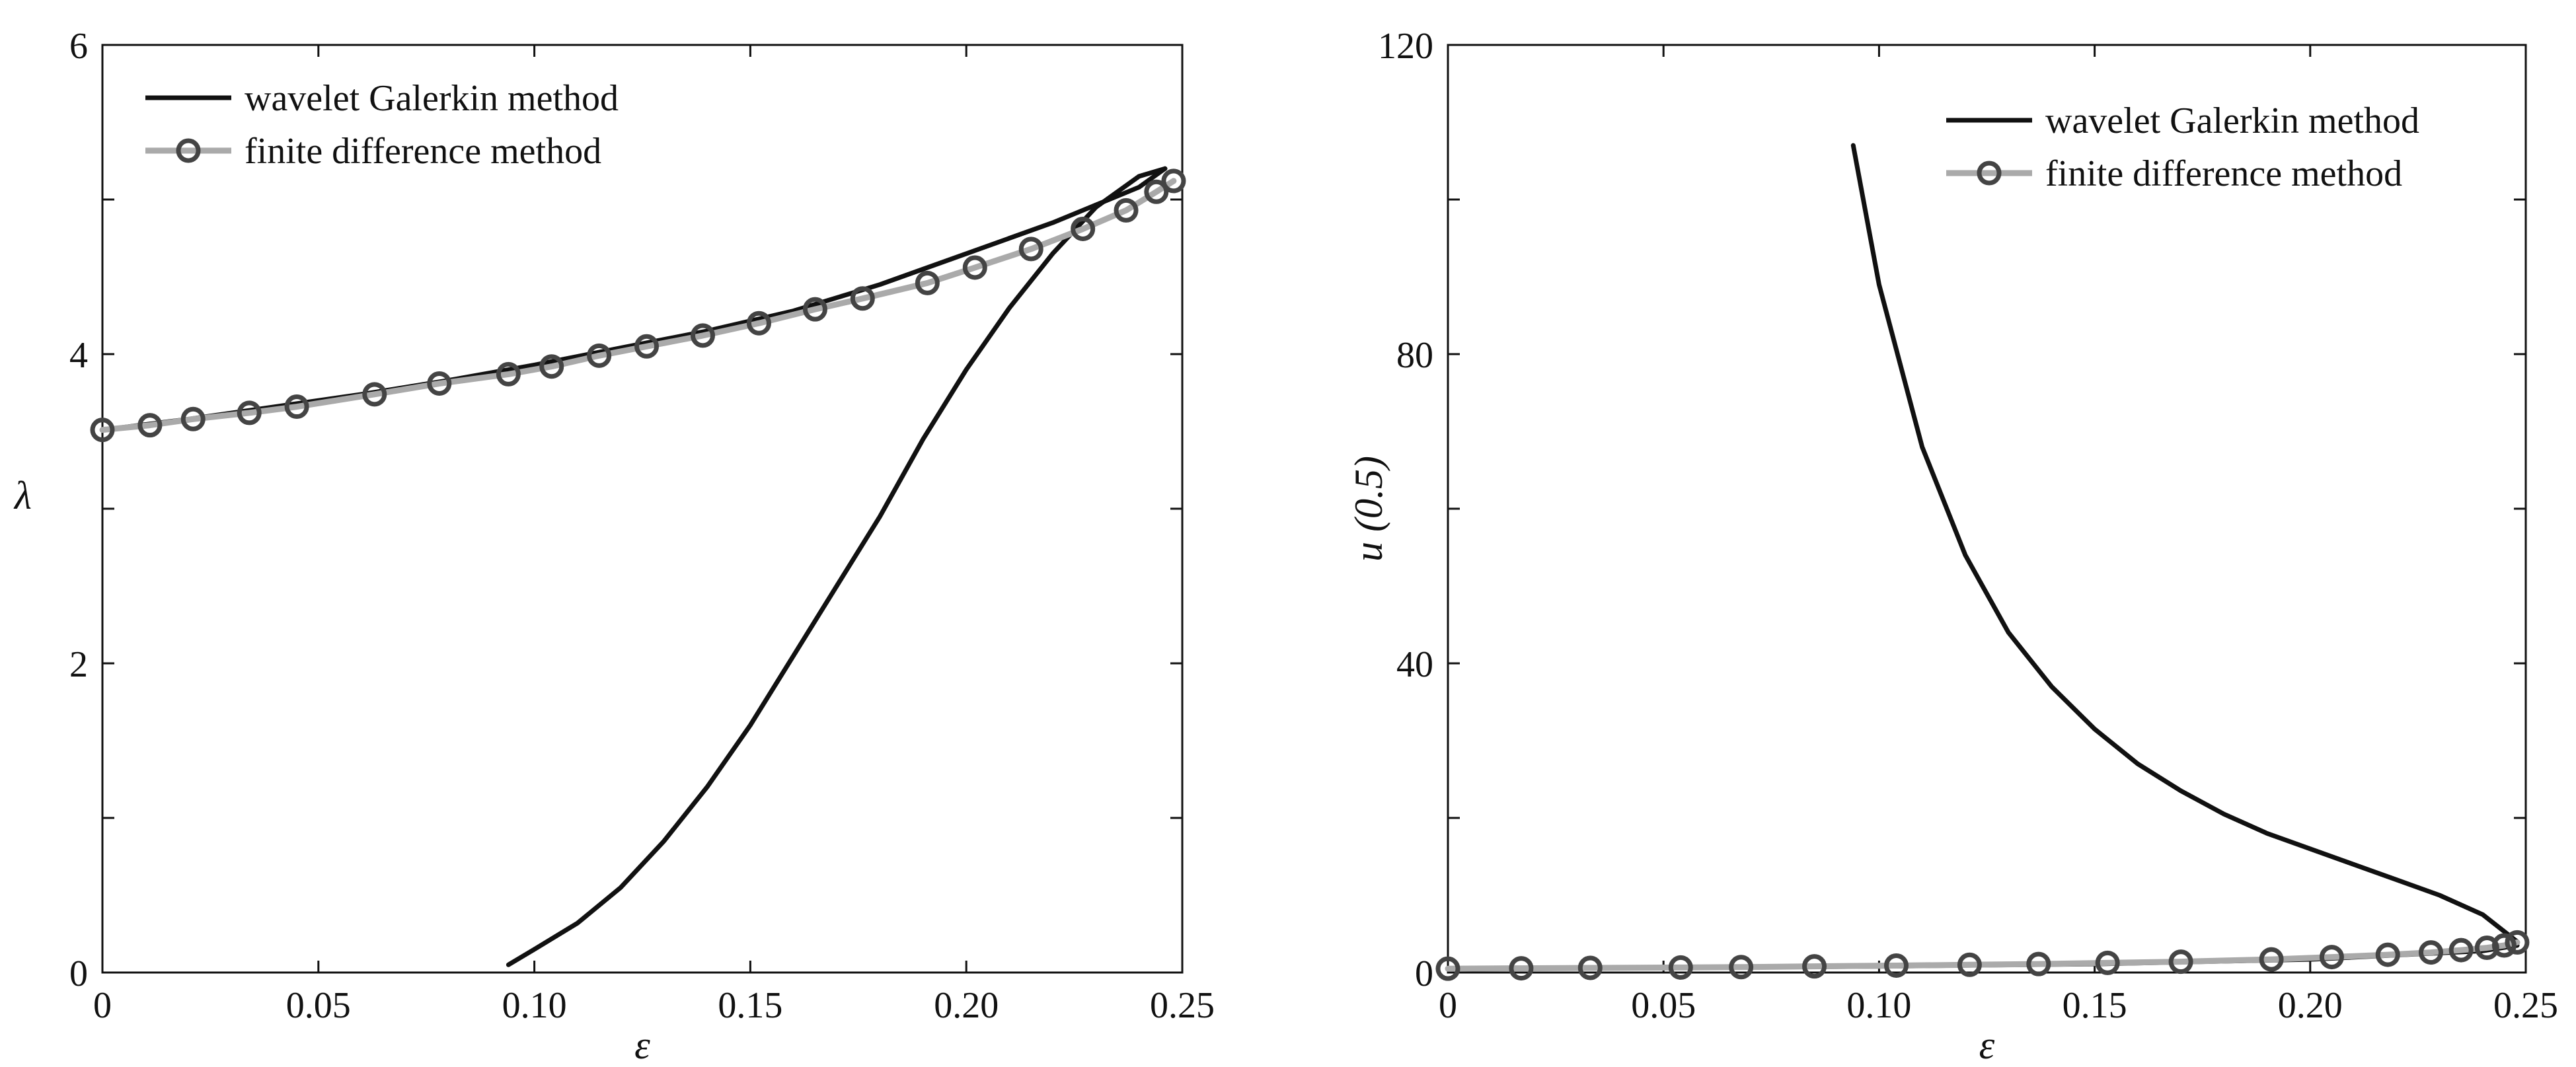 The height and width of the screenshot is (1067, 2576). I want to click on y-tick-label: 80, so click(1414, 355).